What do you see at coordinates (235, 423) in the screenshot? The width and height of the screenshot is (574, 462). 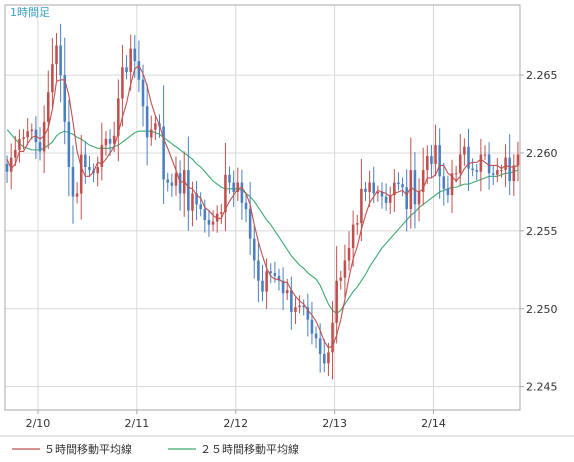 I see `x-tick-label: 2/12` at bounding box center [235, 423].